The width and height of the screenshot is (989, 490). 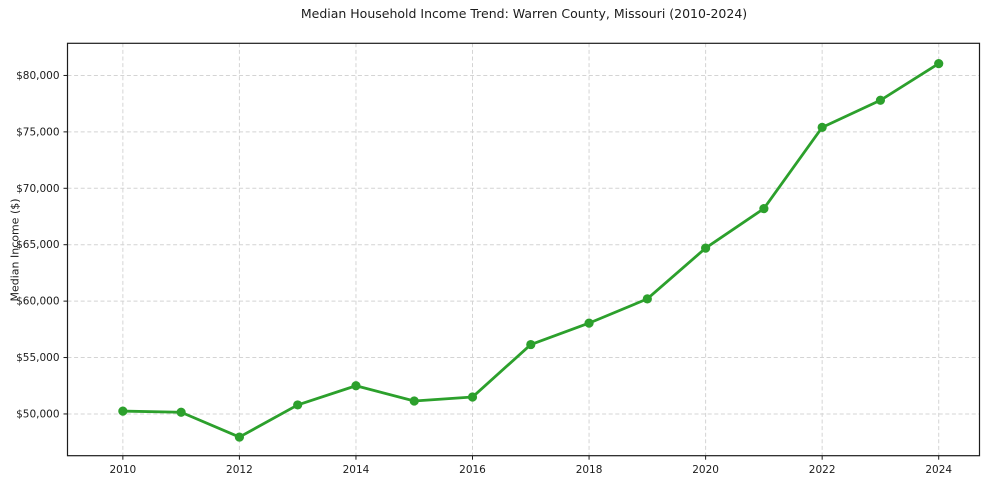 What do you see at coordinates (37, 358) in the screenshot?
I see `y-tick-label: $55,000` at bounding box center [37, 358].